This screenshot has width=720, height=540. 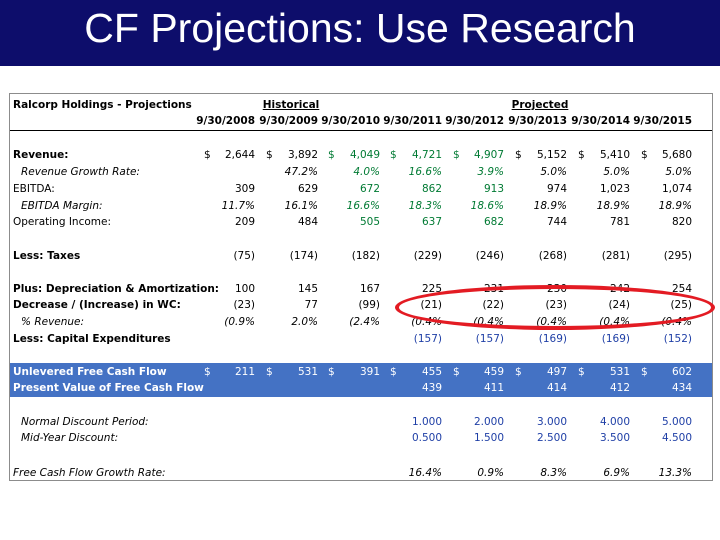 I want to click on row-label-myd: Mid-Year Discount:, so click(x=70, y=438).